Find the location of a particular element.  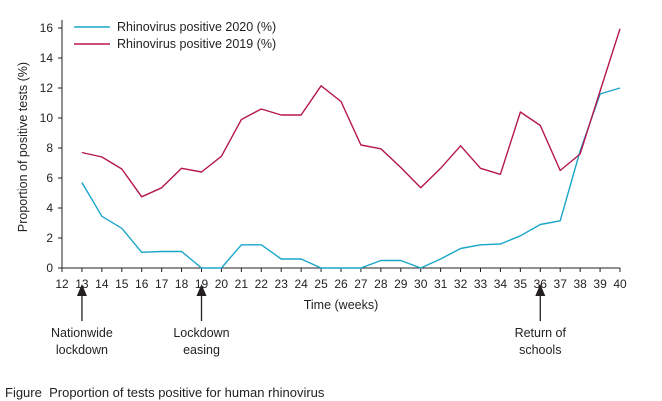

annotation-label: easing is located at coordinates (201, 350).